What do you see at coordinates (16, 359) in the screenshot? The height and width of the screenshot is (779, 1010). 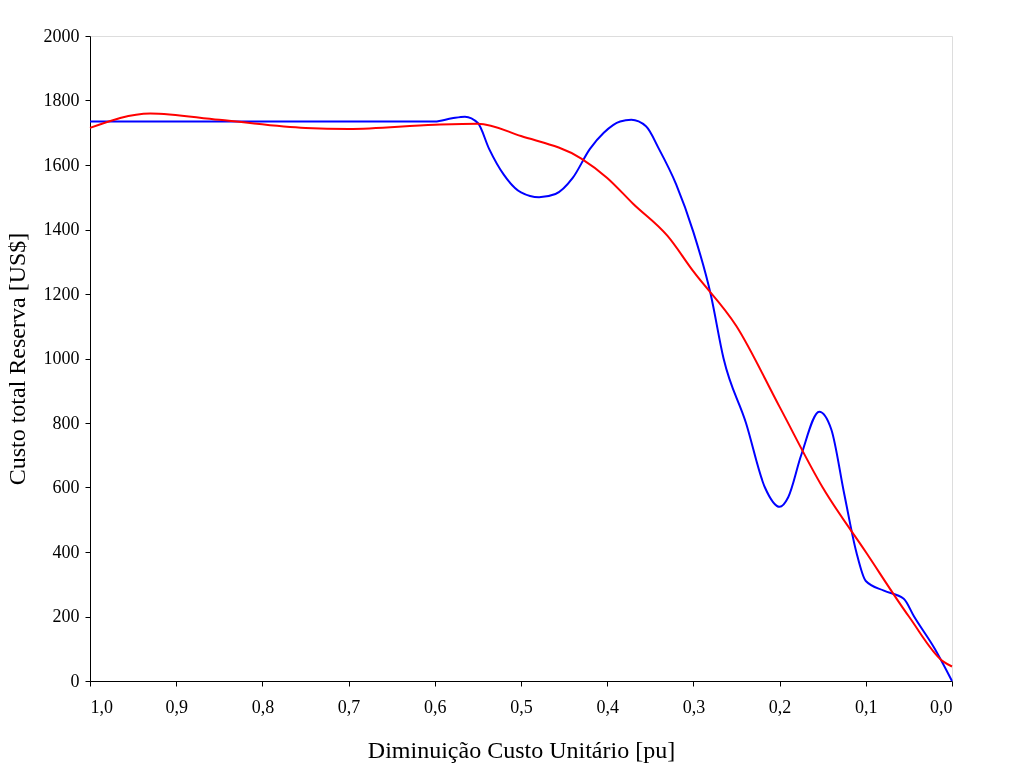 I see `y-axis-title: Custo total Reserva [US$]` at bounding box center [16, 359].